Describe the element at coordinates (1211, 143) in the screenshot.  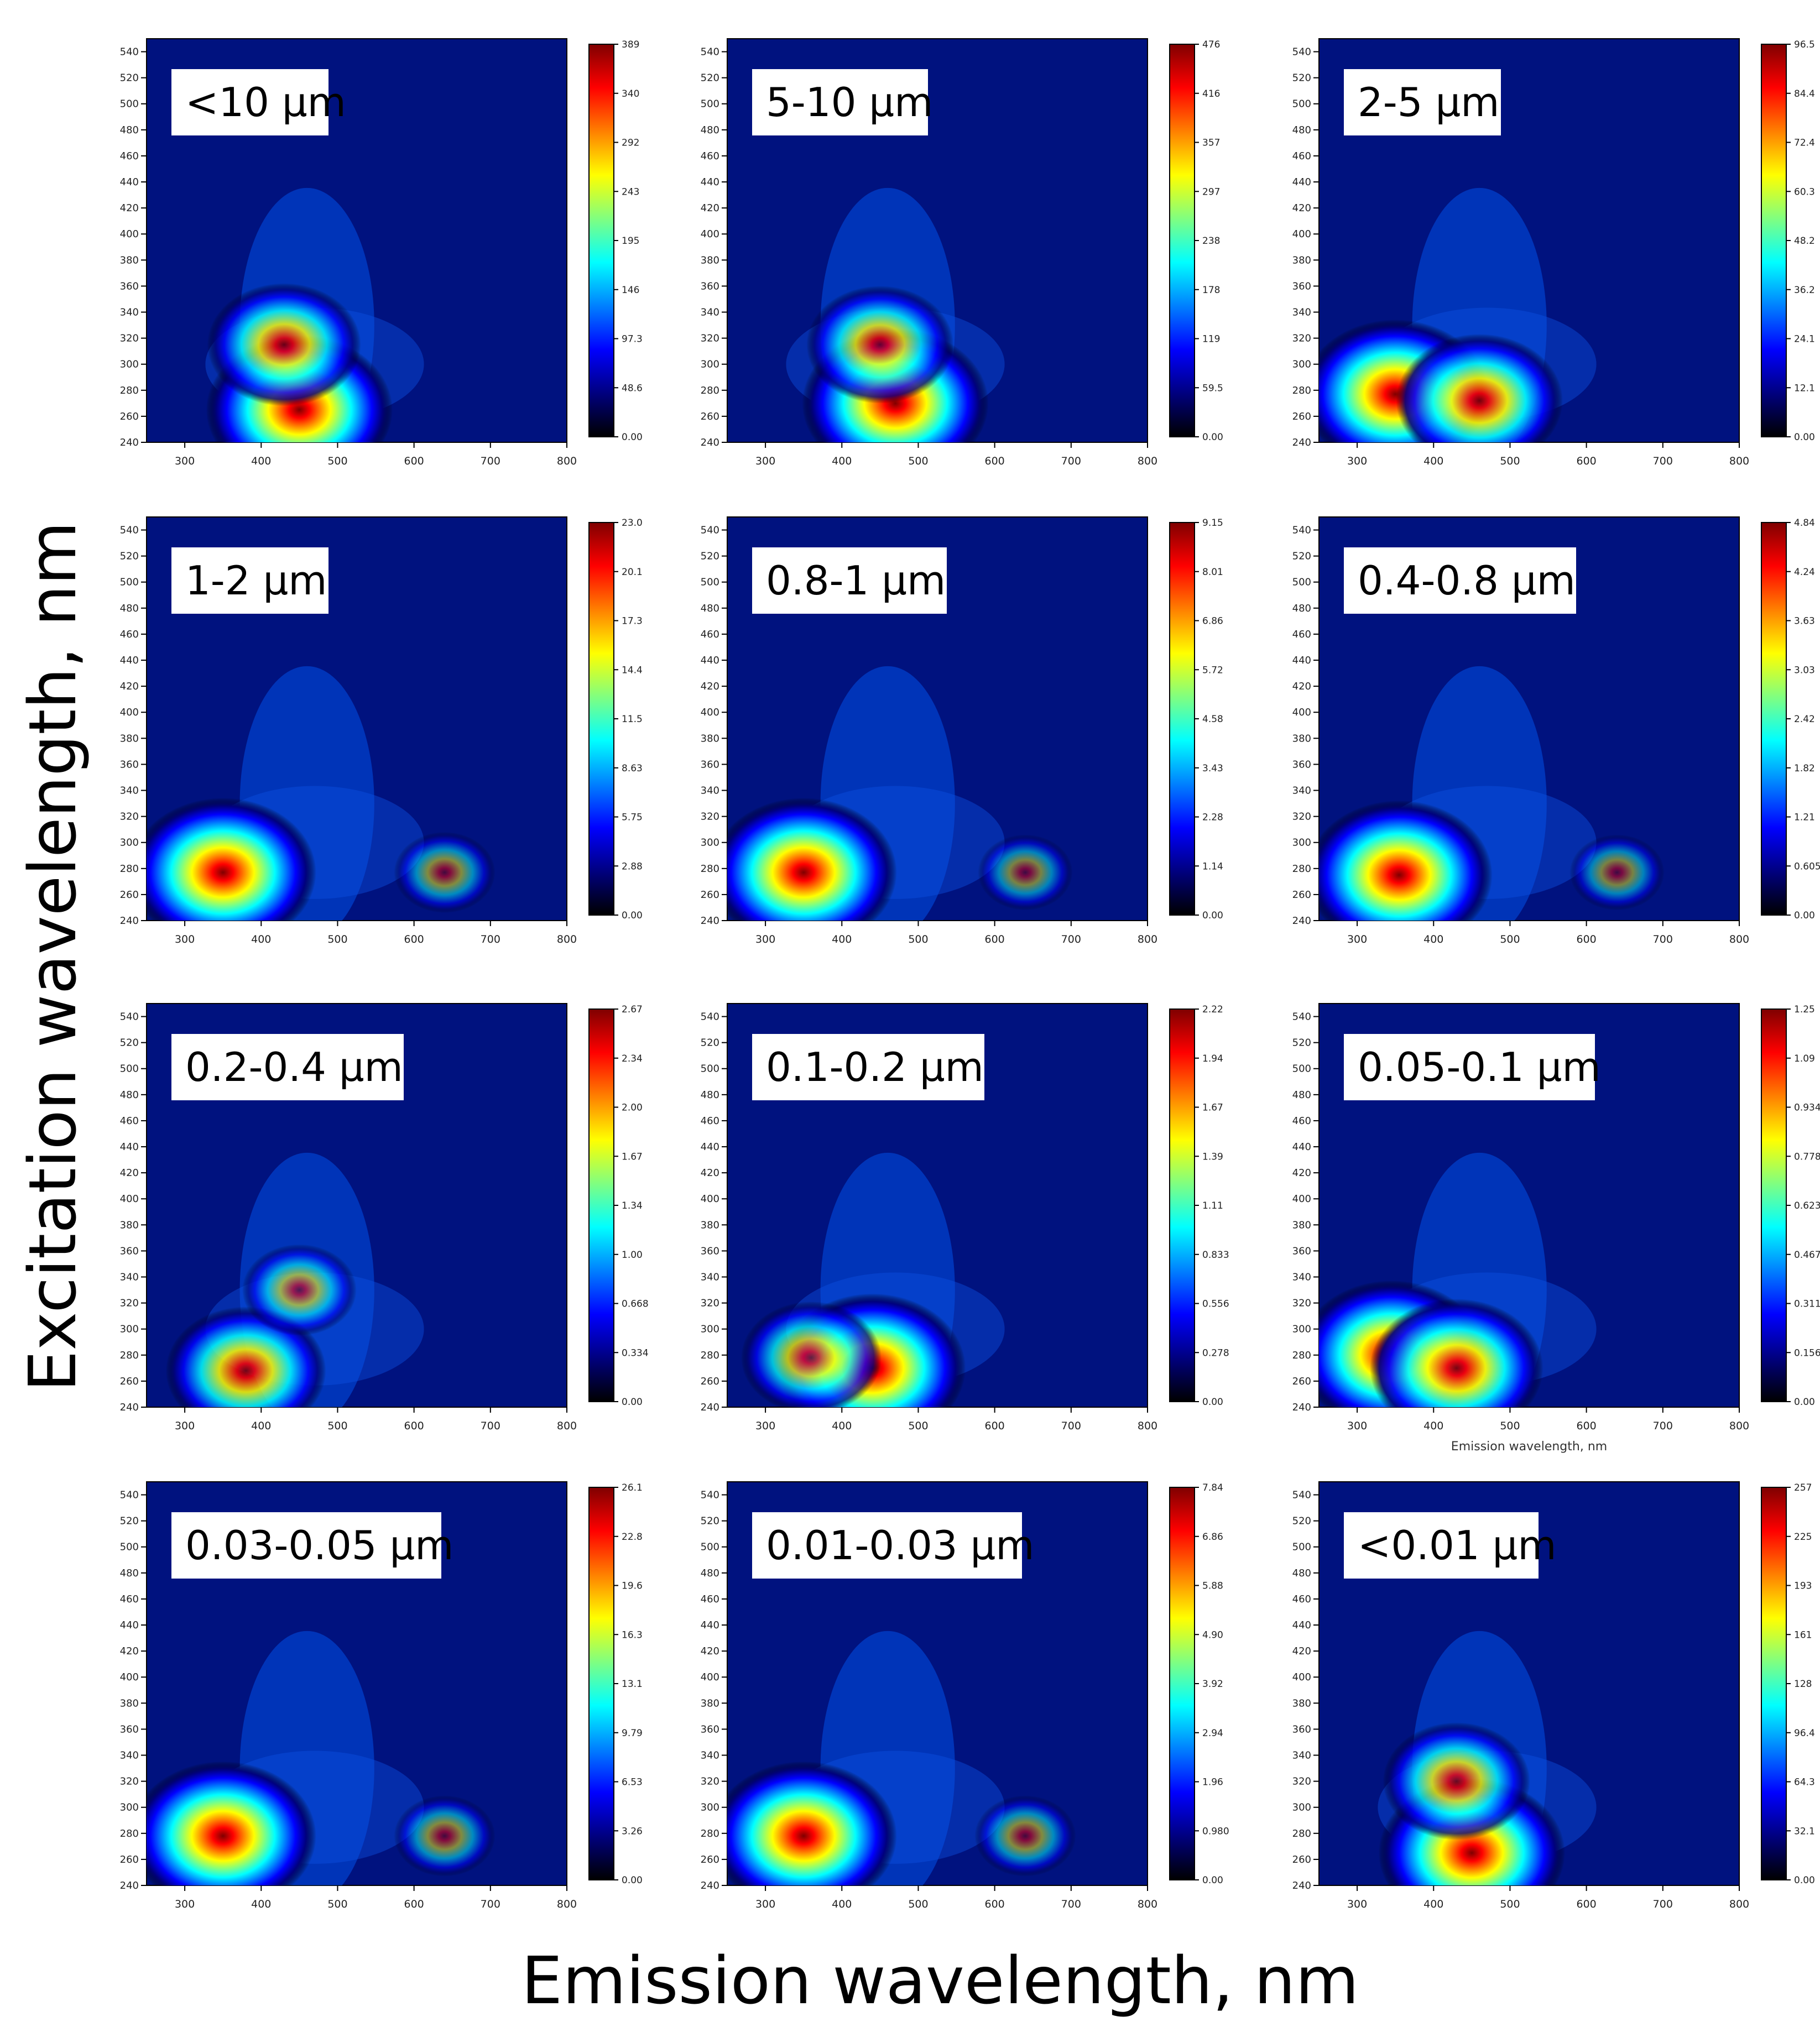
I see `colorbar-tick-label: 357` at that location.